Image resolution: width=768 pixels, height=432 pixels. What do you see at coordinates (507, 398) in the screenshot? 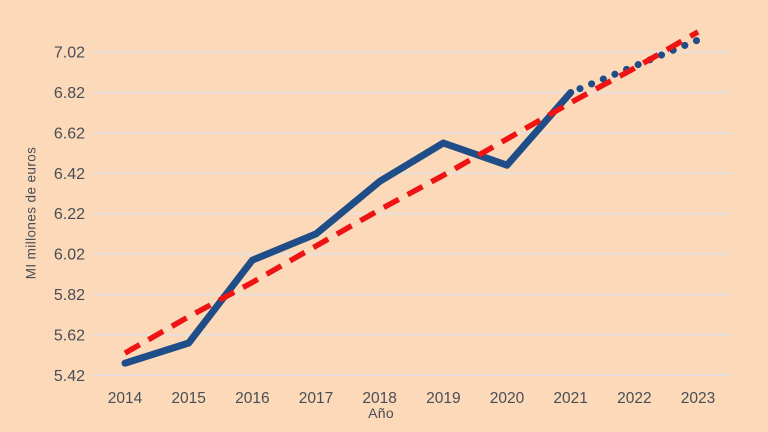
I see `x-tick-label: 2020` at bounding box center [507, 398].